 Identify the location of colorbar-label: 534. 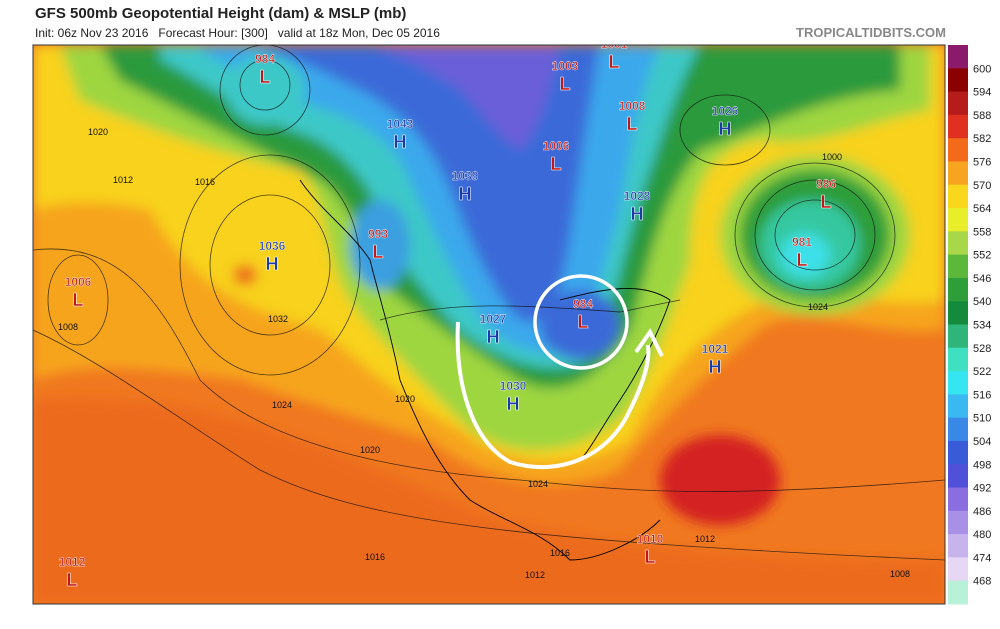
(982, 326).